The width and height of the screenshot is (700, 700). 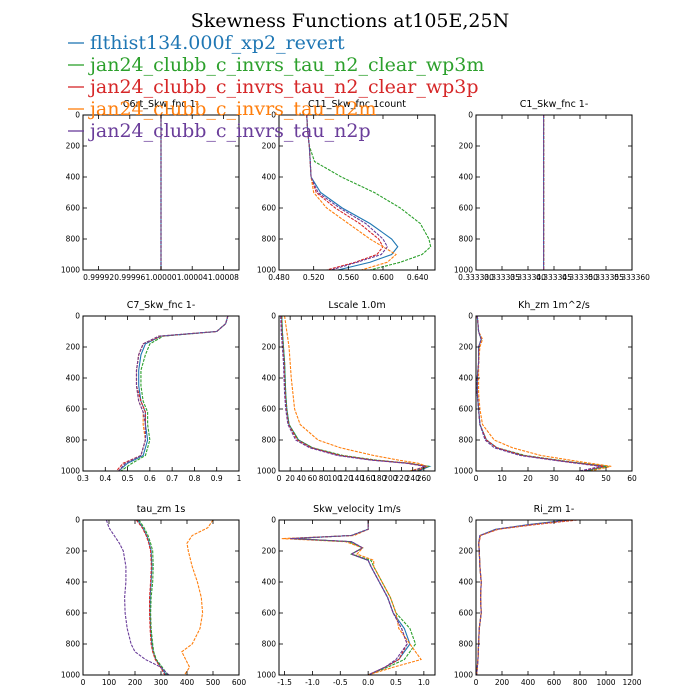 I want to click on x-tick-label: 1.0, so click(x=424, y=682).